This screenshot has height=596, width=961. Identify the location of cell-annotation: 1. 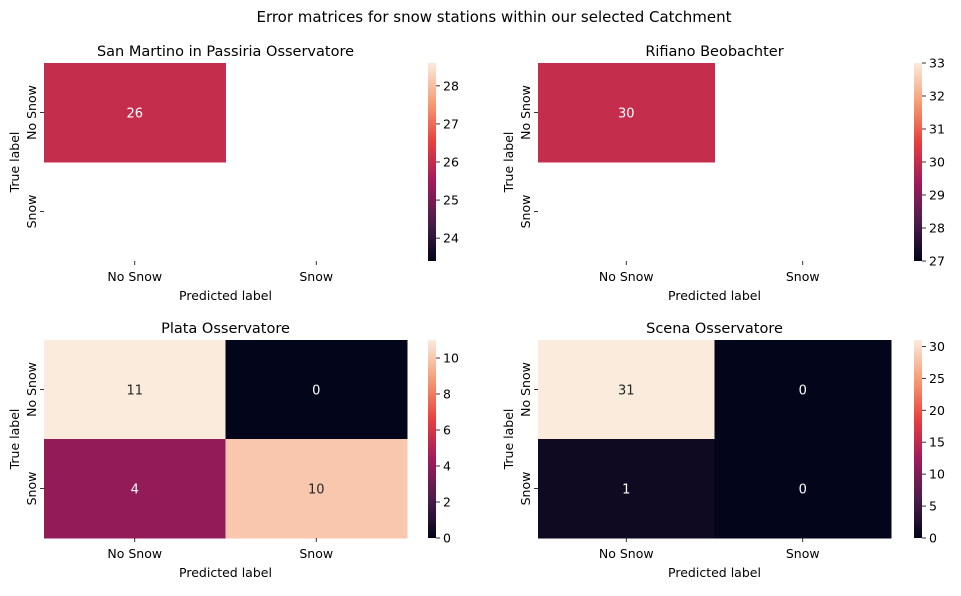
(626, 490).